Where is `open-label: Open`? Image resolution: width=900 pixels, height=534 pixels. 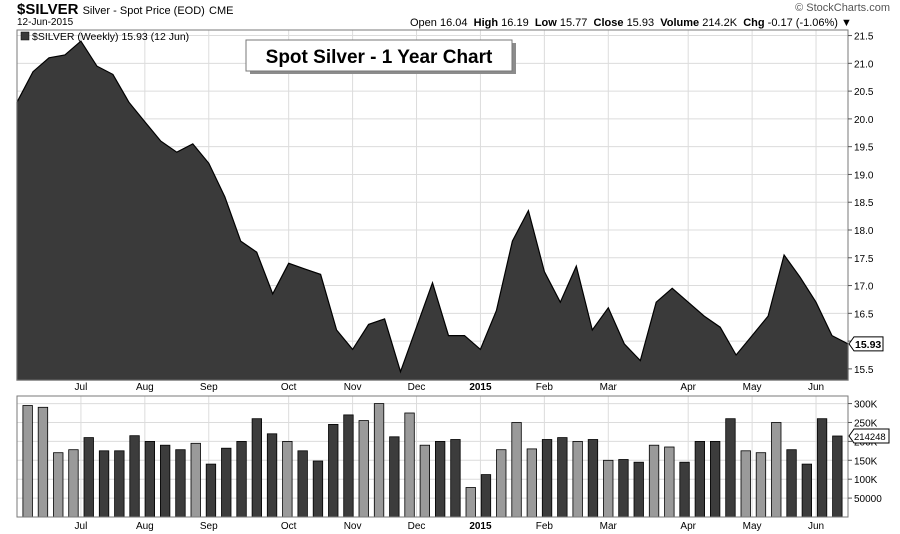 open-label: Open is located at coordinates (423, 23).